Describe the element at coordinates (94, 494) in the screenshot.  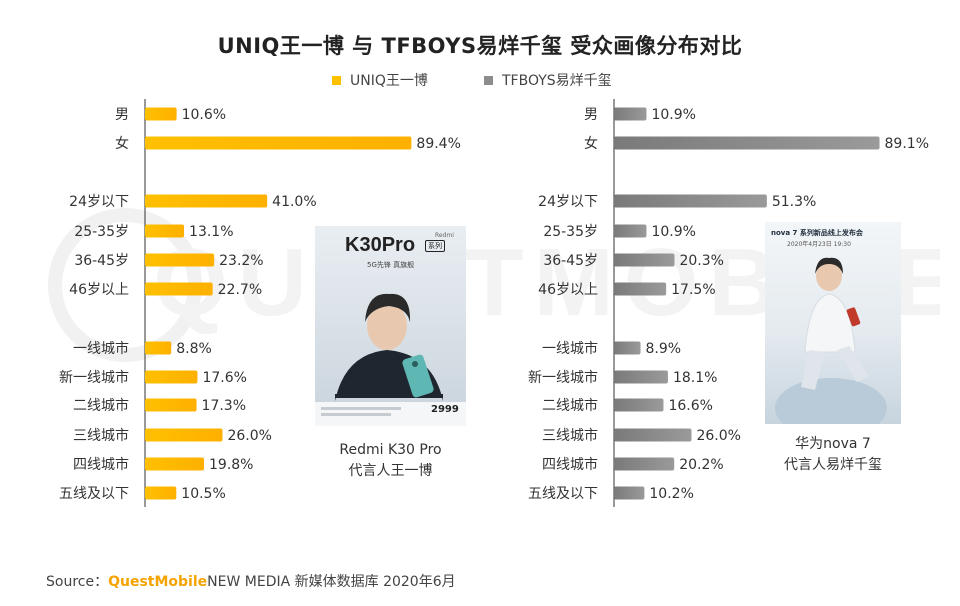
I see `left-category-label: 五线及以下` at that location.